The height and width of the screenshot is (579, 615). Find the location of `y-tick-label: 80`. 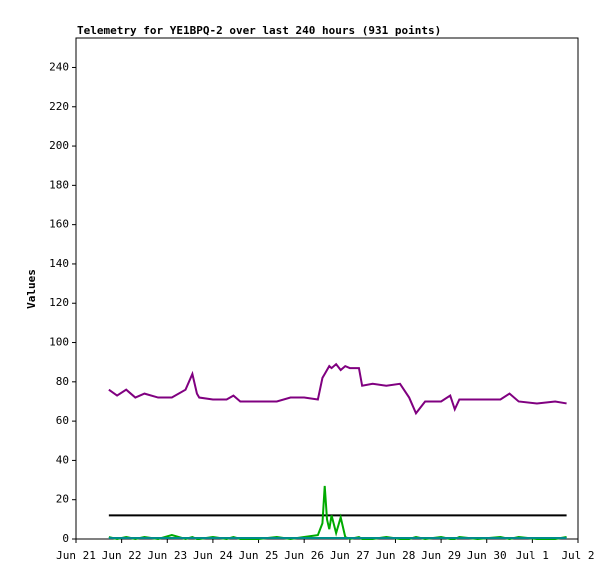

y-tick-label: 80 is located at coordinates (62, 381).